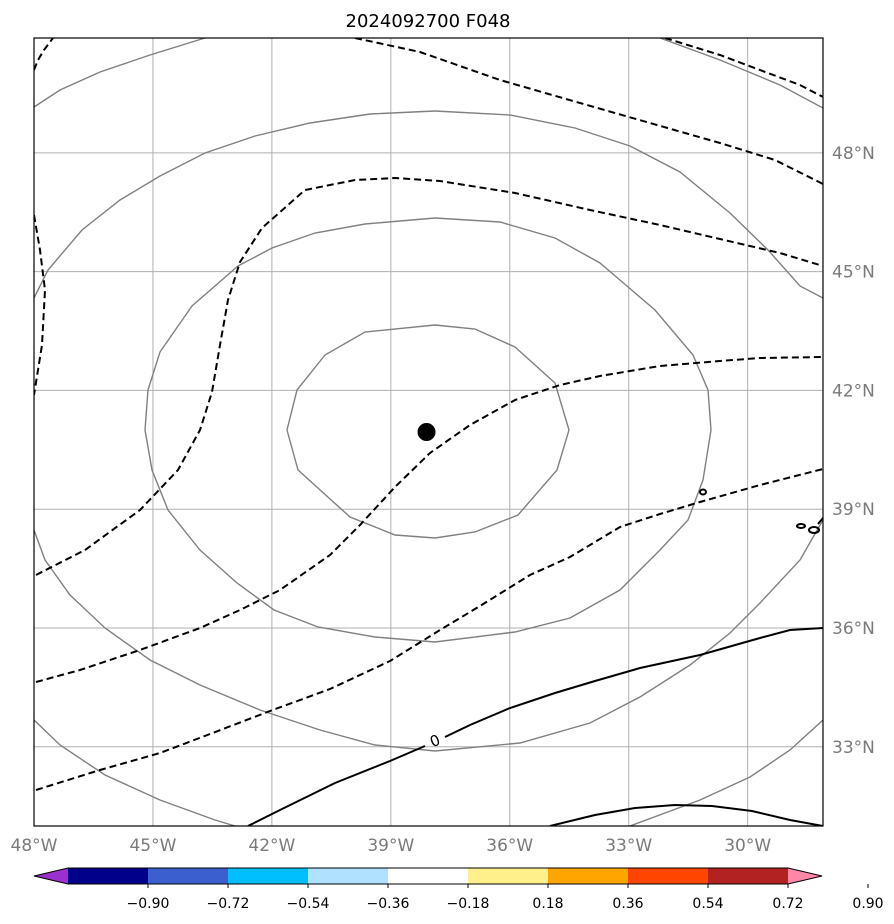 The height and width of the screenshot is (924, 894). Describe the element at coordinates (428, 21) in the screenshot. I see `plot-title: 2024092700 F048` at that location.